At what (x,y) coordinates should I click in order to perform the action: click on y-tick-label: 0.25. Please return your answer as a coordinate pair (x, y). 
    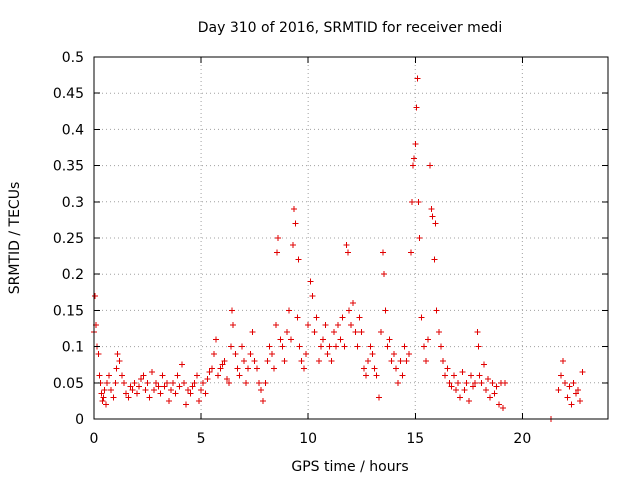
    Looking at the image, I should click on (68, 239).